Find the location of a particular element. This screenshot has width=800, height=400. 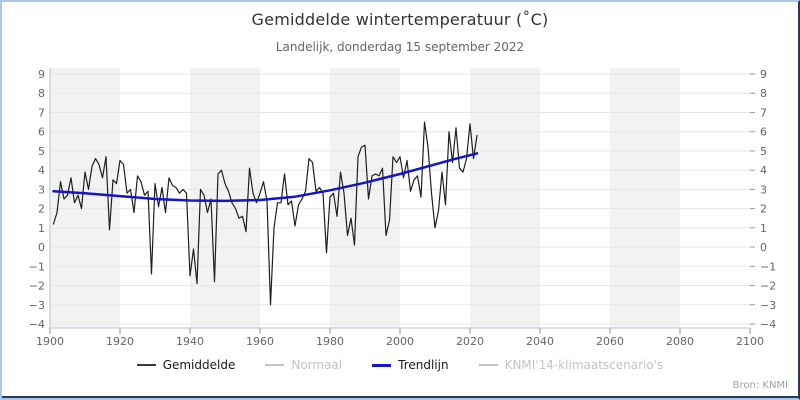

y-axis-tick-label-left: 9 is located at coordinates (41, 74).